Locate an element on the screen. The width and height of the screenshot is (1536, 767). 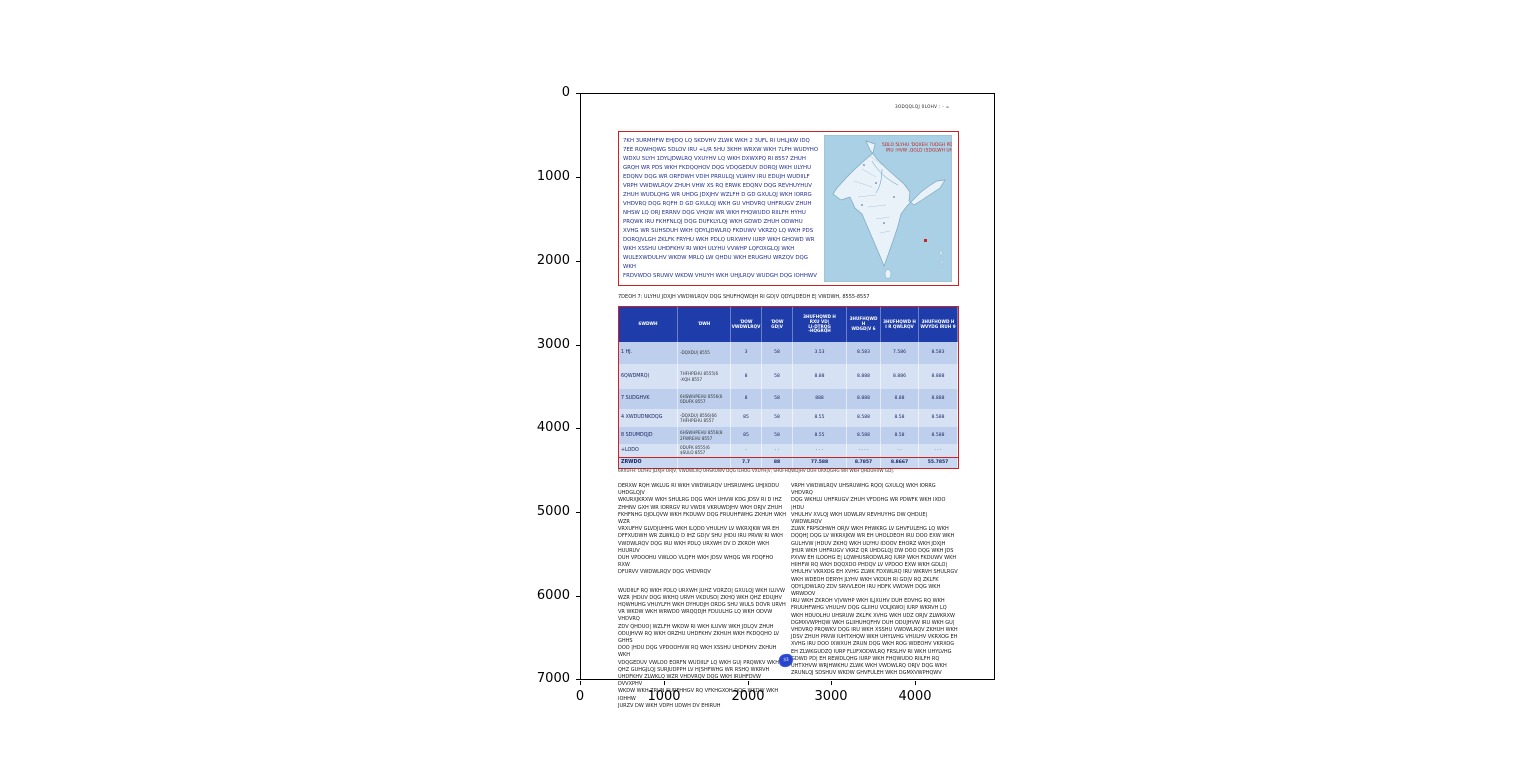
cell-state: 1 HJ. is located at coordinates (648, 353).